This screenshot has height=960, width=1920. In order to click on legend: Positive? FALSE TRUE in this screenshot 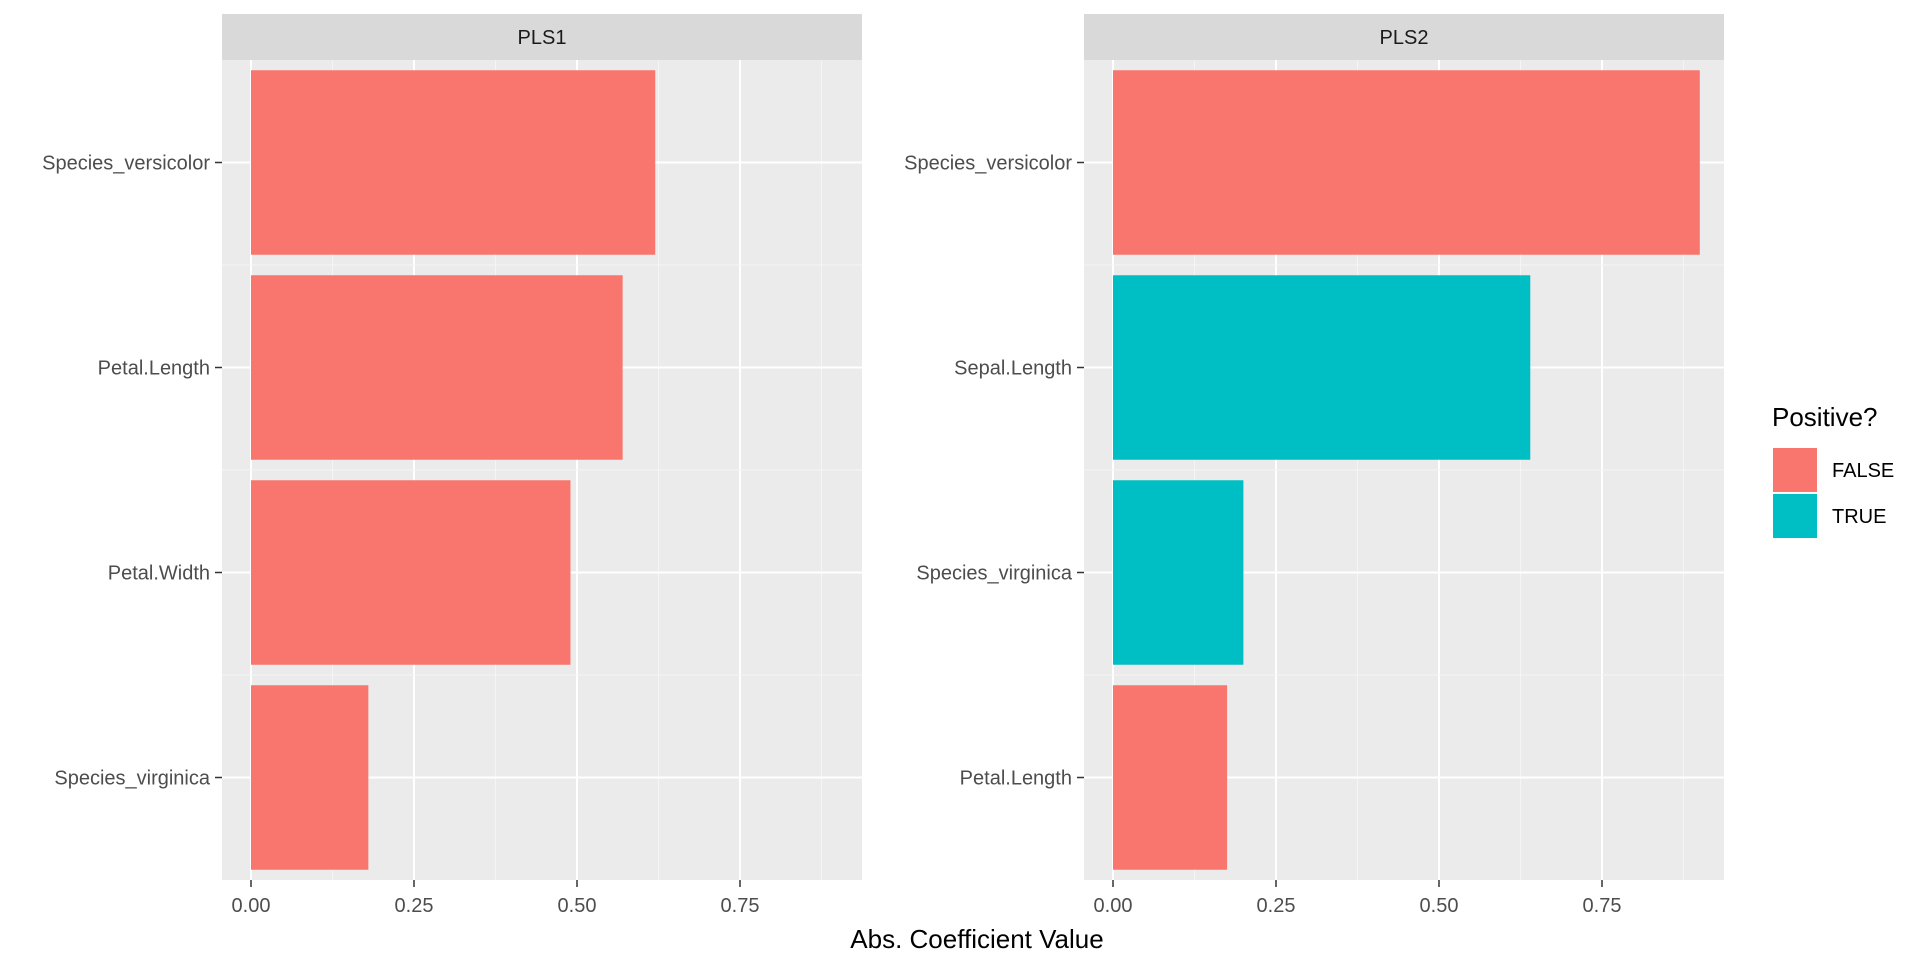, I will do `click(1833, 470)`.